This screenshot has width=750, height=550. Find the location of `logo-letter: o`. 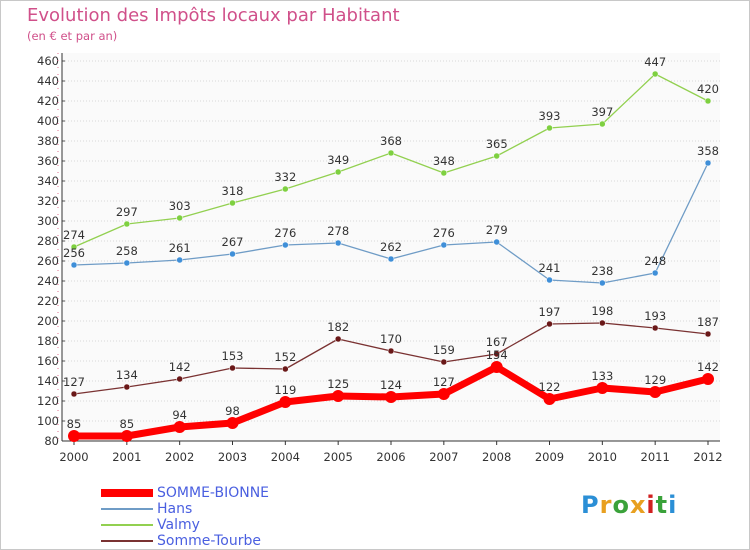

logo-letter: o is located at coordinates (621, 505).